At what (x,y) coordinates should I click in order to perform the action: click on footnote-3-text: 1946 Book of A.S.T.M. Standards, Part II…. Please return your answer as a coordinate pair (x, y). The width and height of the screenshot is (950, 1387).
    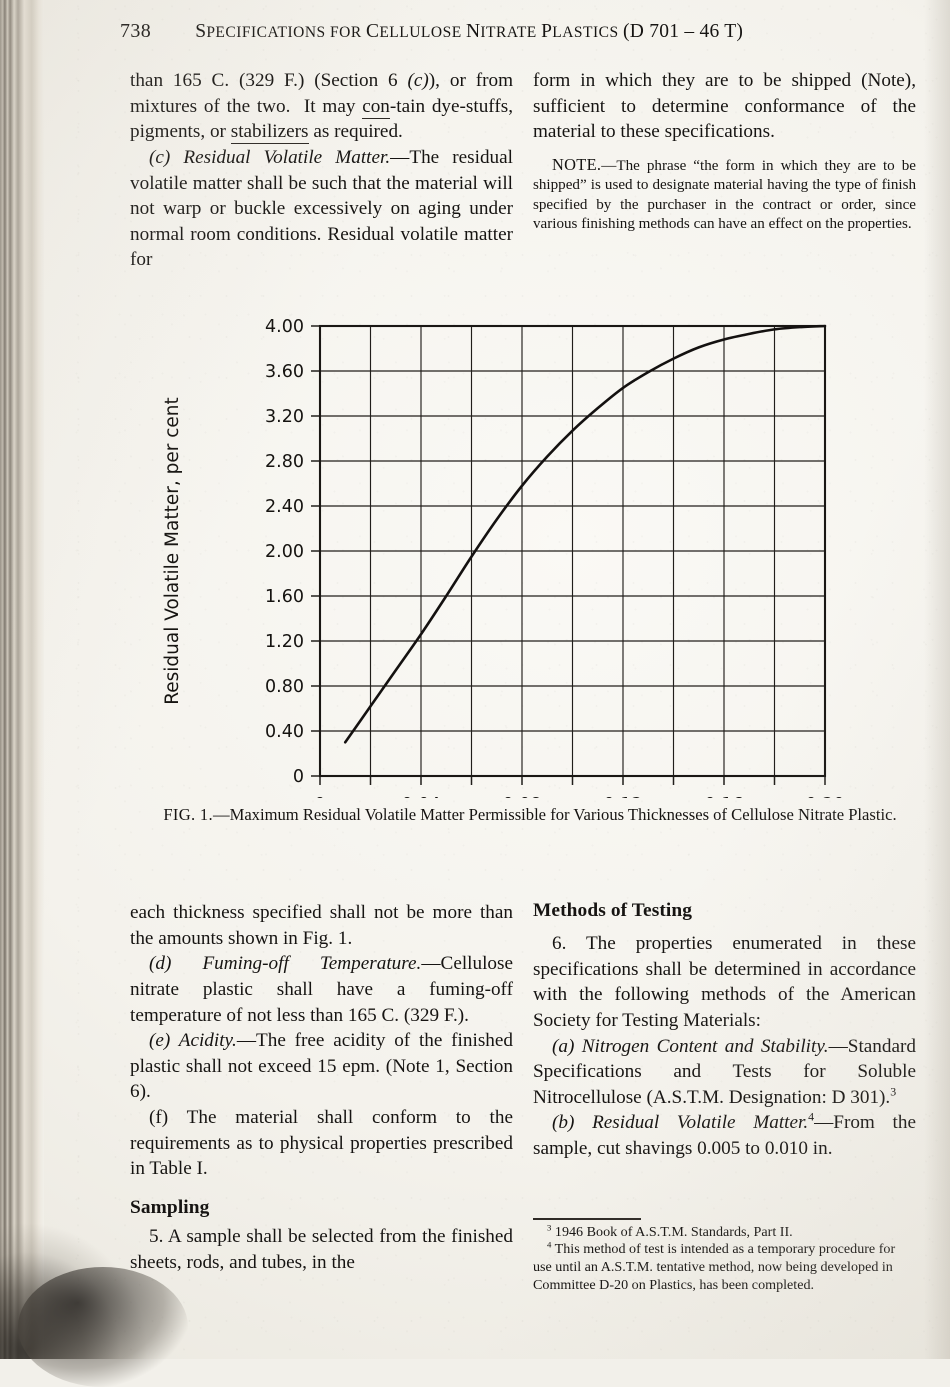
    Looking at the image, I should click on (673, 1231).